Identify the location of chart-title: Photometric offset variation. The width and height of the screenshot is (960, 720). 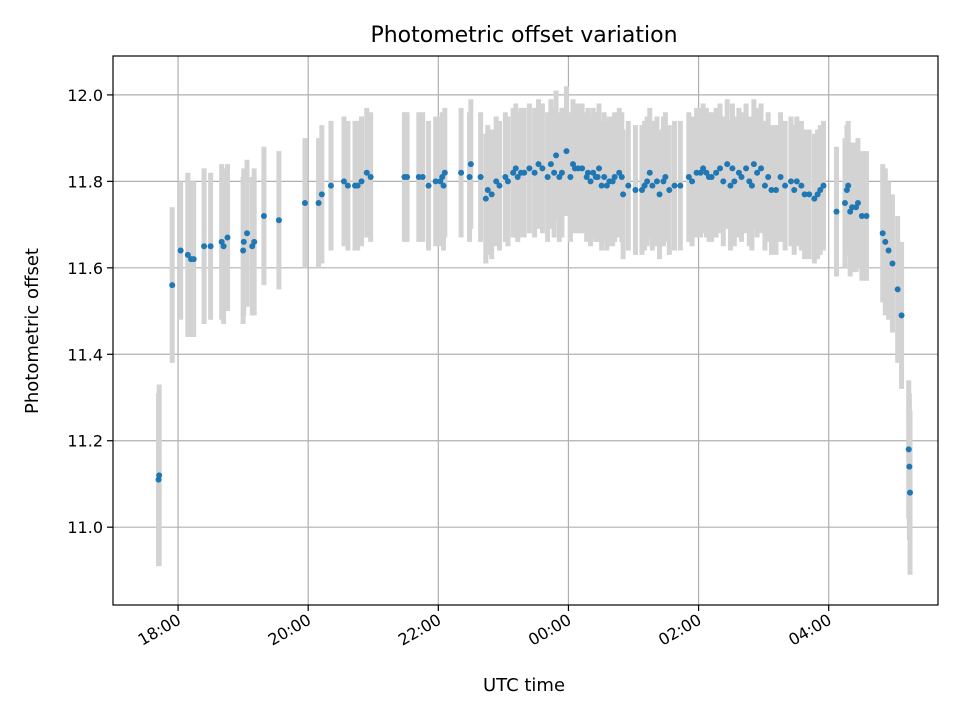
(523, 35).